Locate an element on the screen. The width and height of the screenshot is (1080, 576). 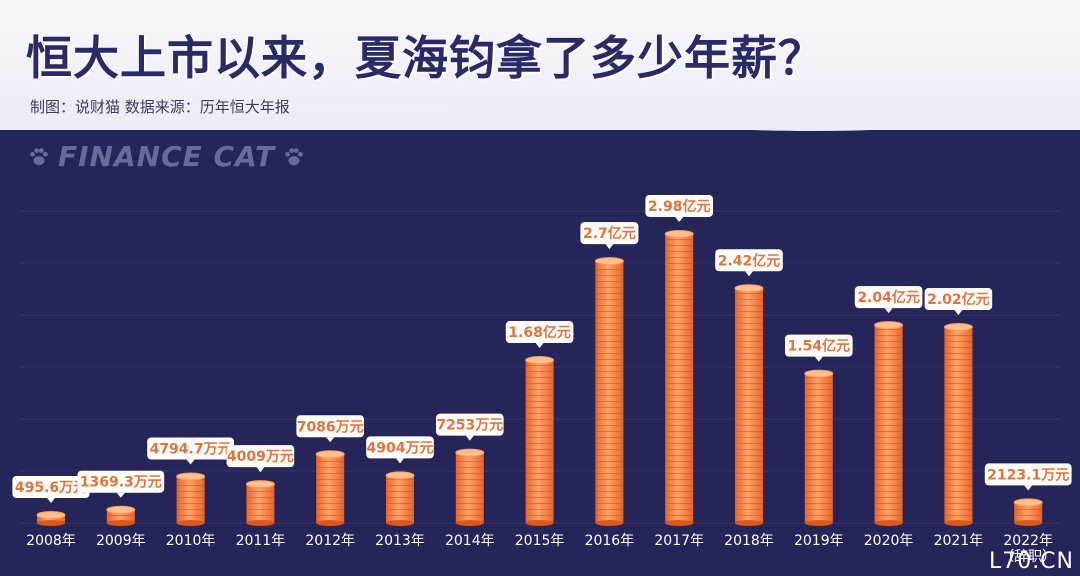
x-tick-label: （辞职） is located at coordinates (1028, 557).